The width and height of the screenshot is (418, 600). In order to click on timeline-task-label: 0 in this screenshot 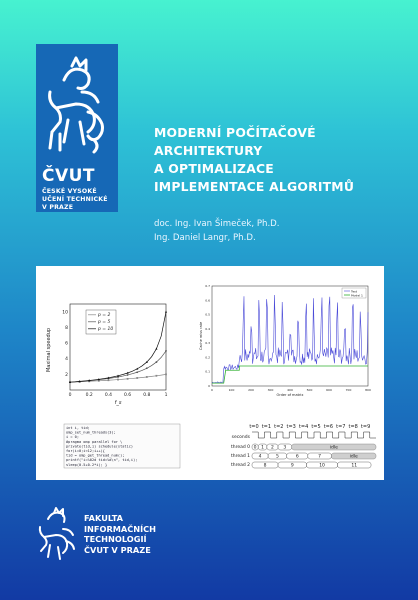, I will do `click(255, 448)`.